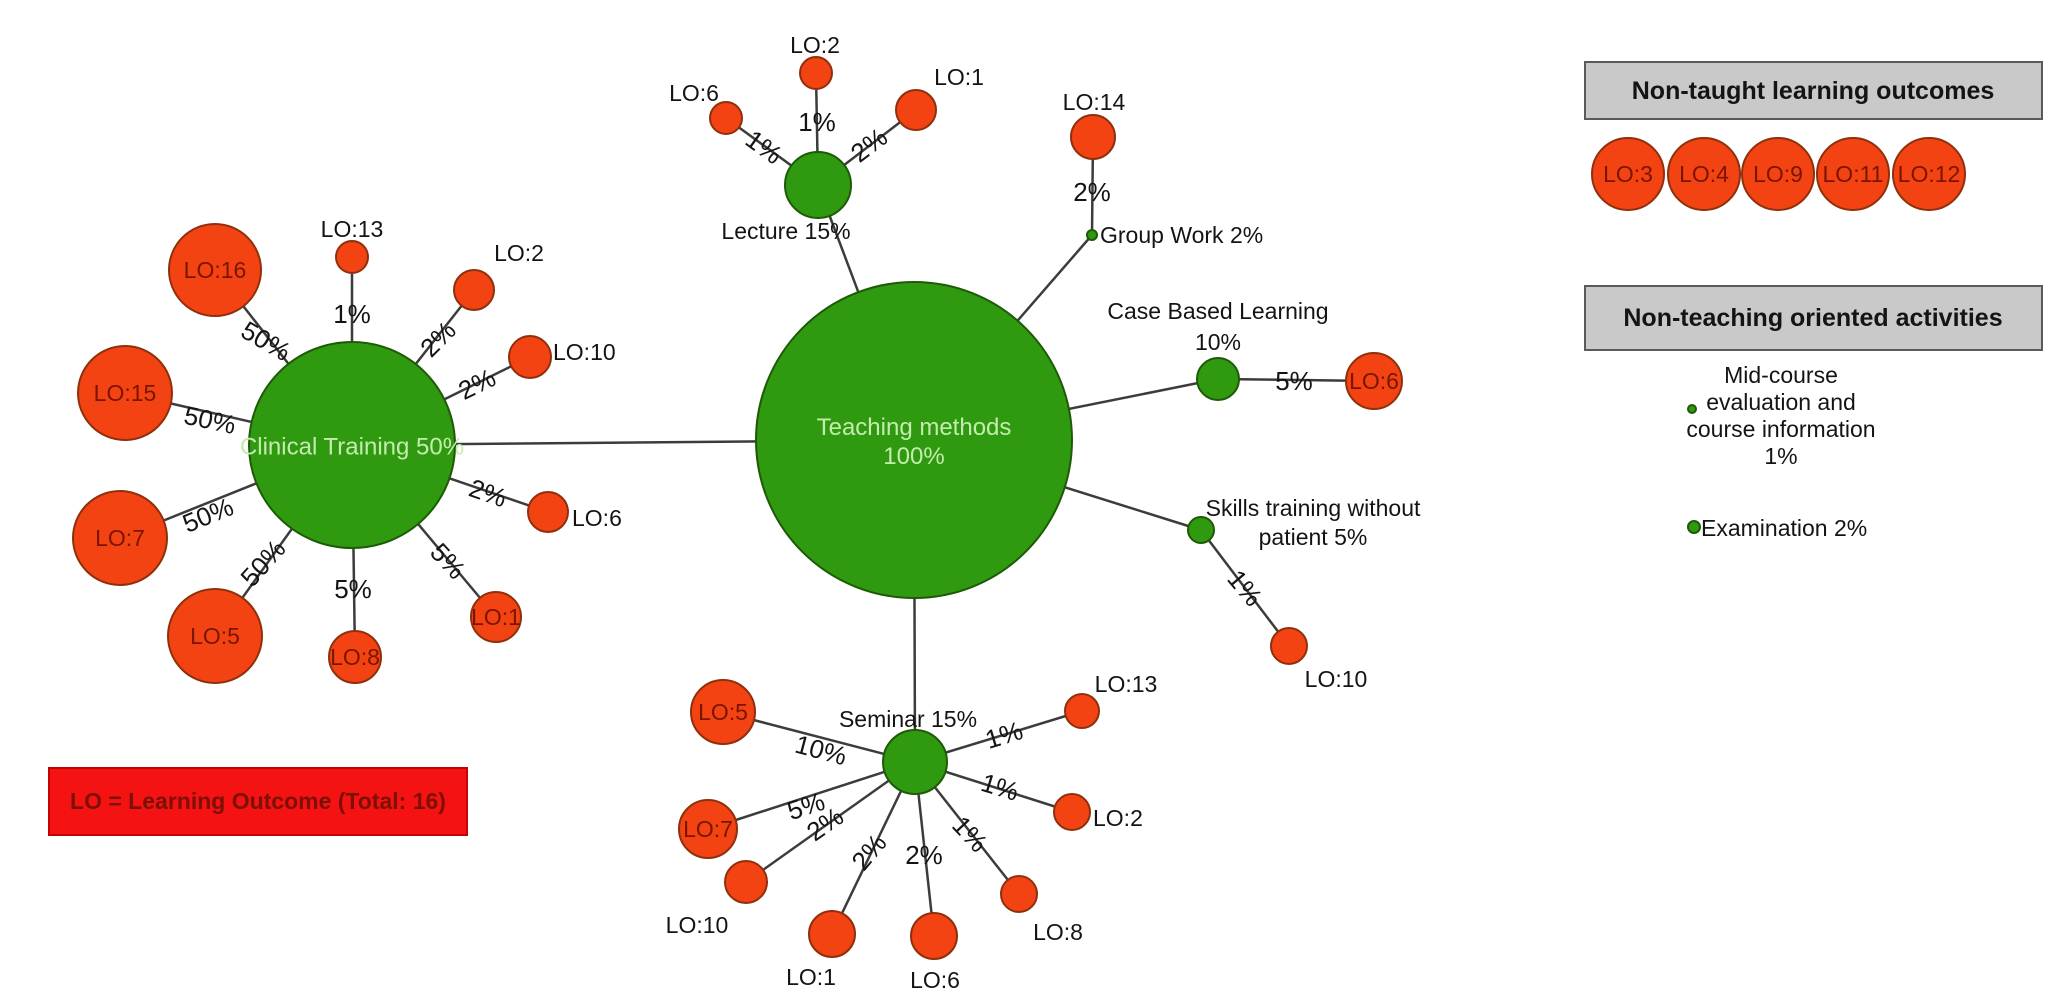 The image size is (2059, 1001). I want to click on node-clinical, so click(352, 445).